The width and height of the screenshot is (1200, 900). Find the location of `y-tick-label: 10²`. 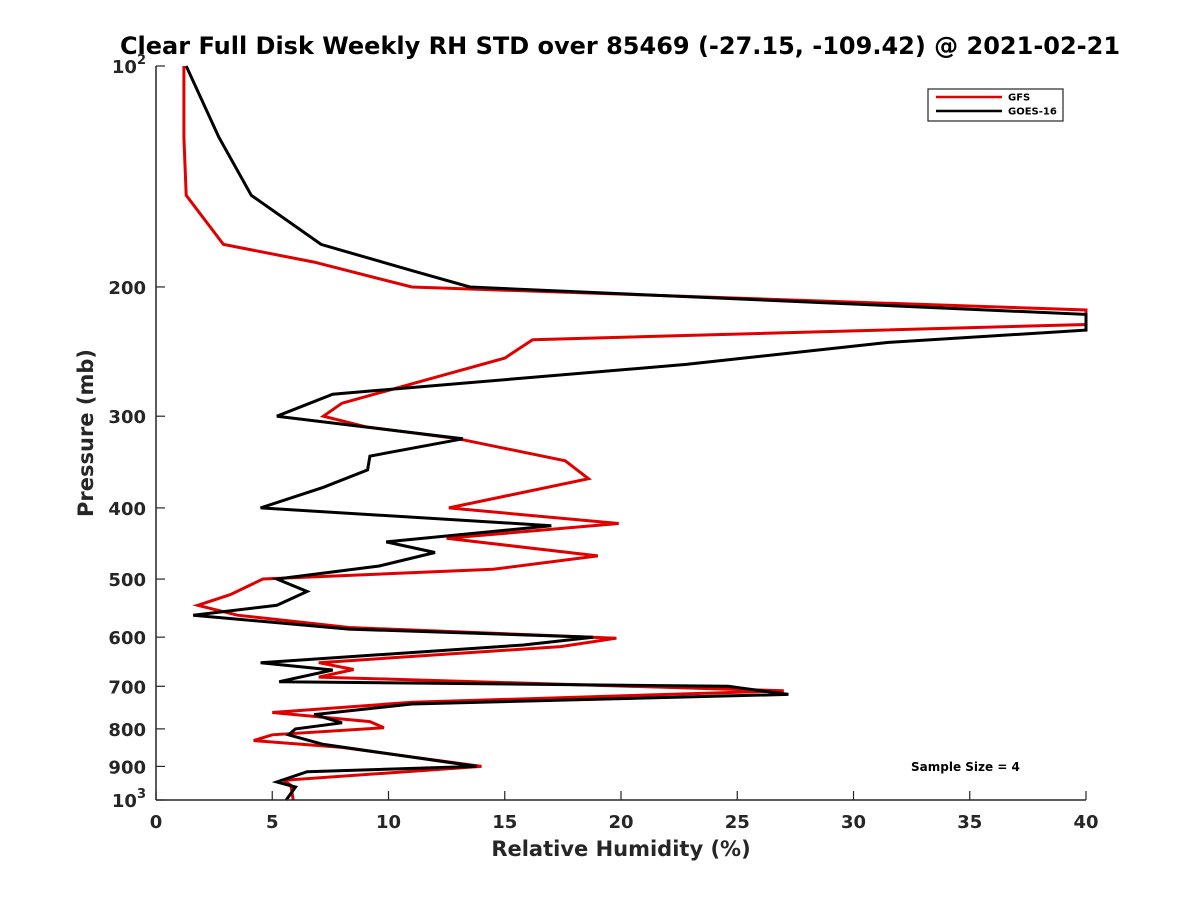

y-tick-label: 10² is located at coordinates (129, 65).